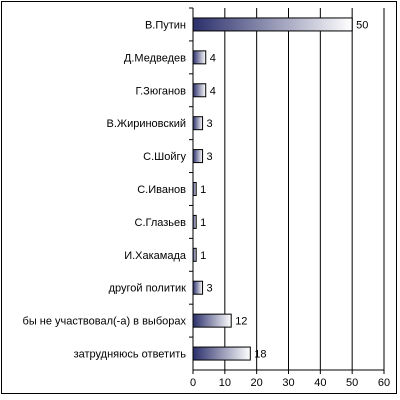 This screenshot has width=400, height=400. Describe the element at coordinates (225, 383) in the screenshot. I see `x-tick-label: 10` at that location.